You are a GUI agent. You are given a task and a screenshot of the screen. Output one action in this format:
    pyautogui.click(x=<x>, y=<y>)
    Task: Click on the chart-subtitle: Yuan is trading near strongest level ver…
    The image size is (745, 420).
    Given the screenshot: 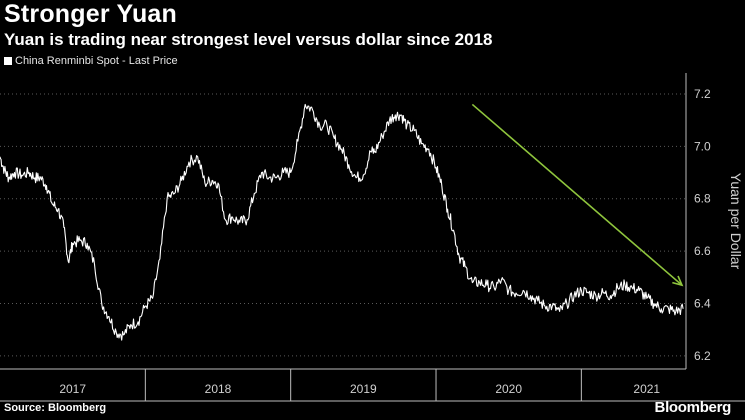 What is the action you would take?
    pyautogui.click(x=248, y=39)
    